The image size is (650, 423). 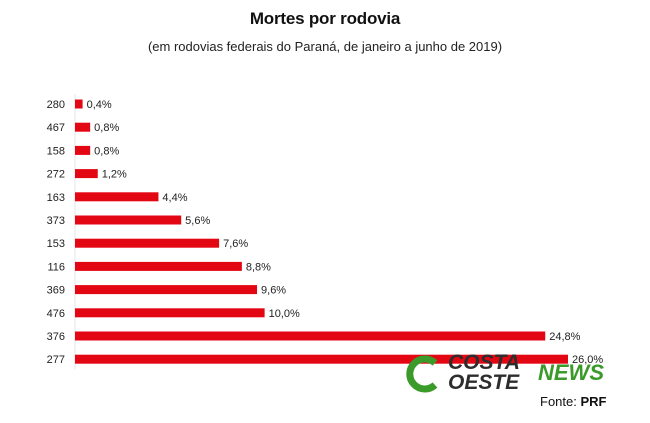 What do you see at coordinates (197, 221) in the screenshot?
I see `data-label: 5,6%` at bounding box center [197, 221].